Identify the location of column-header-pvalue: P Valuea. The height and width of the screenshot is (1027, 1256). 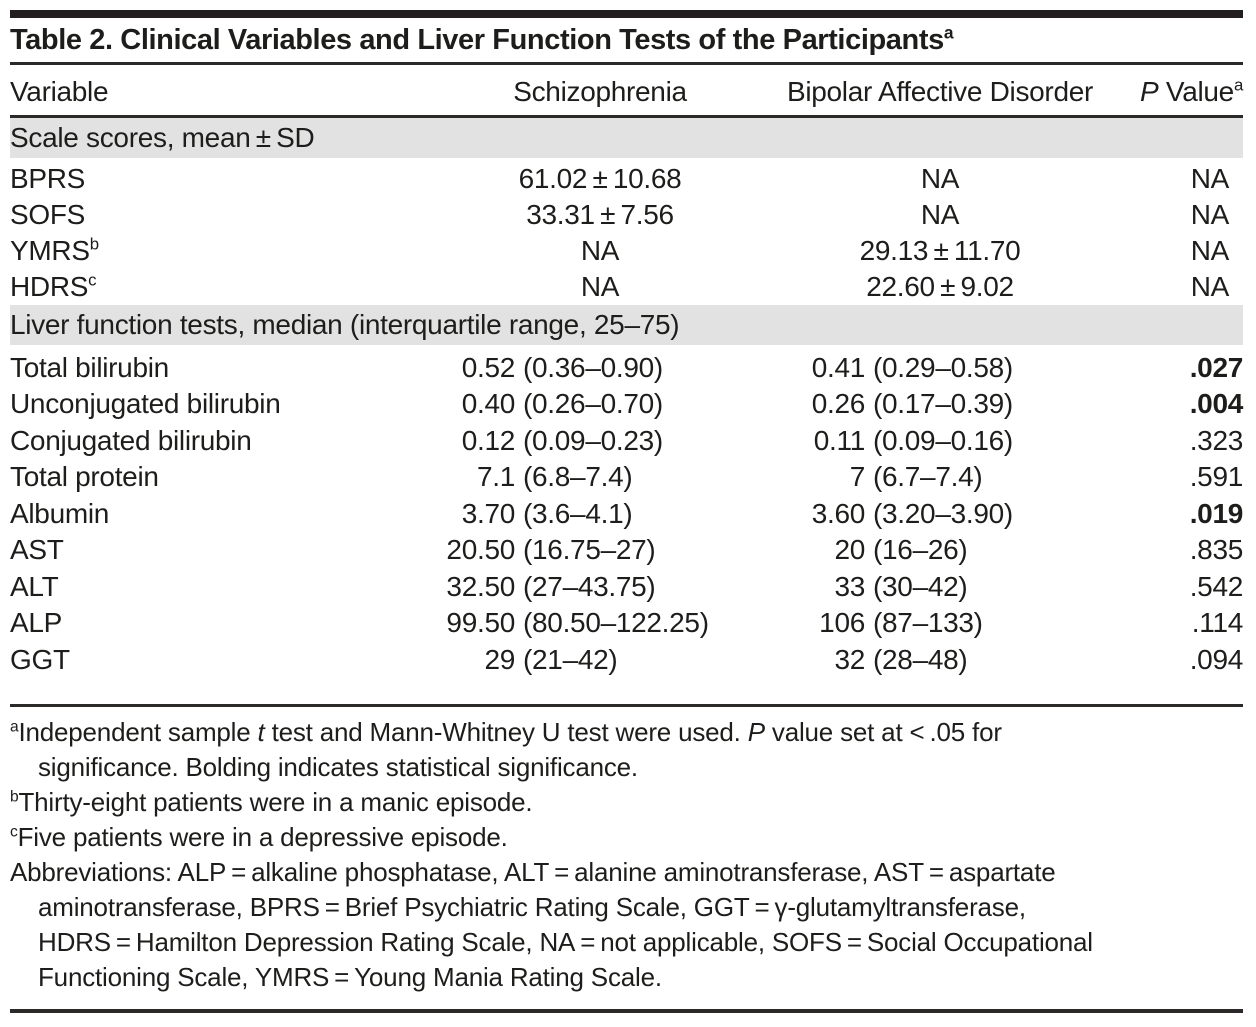
(1176, 92).